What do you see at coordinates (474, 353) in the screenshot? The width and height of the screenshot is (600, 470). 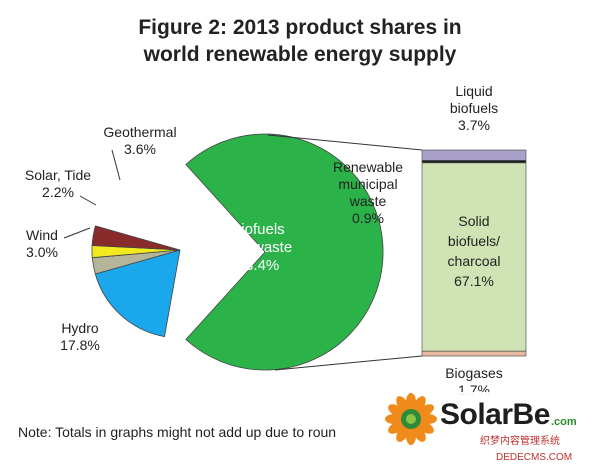 I see `bar-segment-biogases` at bounding box center [474, 353].